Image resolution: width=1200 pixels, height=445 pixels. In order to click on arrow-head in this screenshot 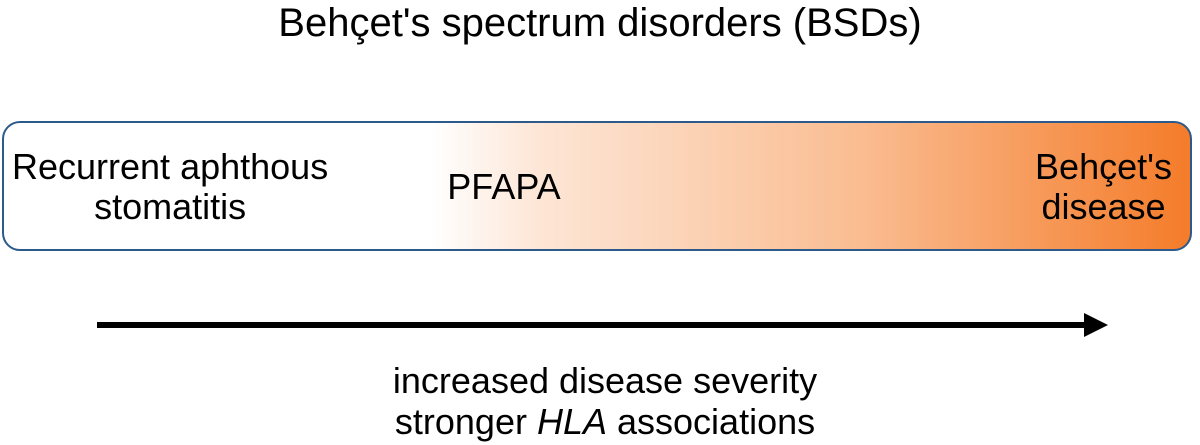, I will do `click(1096, 325)`.